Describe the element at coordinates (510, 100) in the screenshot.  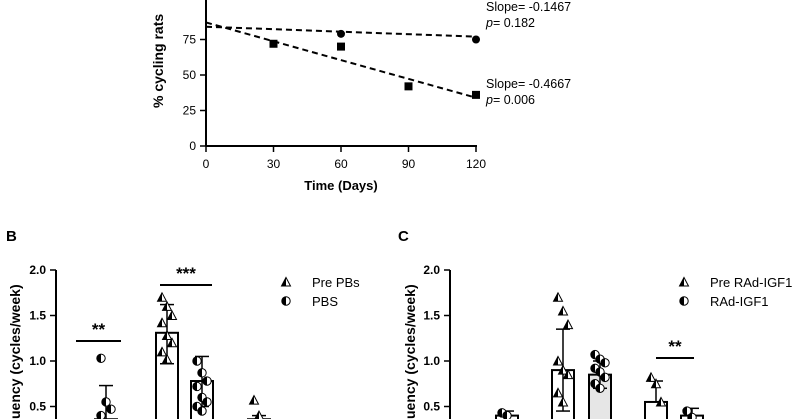
I see `a-annotation-p-2: p= 0.006` at that location.